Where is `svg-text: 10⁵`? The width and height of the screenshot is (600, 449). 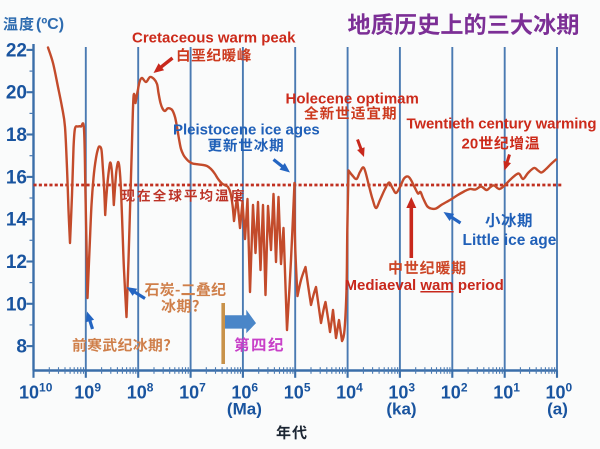 svg-text: 10⁵ is located at coordinates (297, 392).